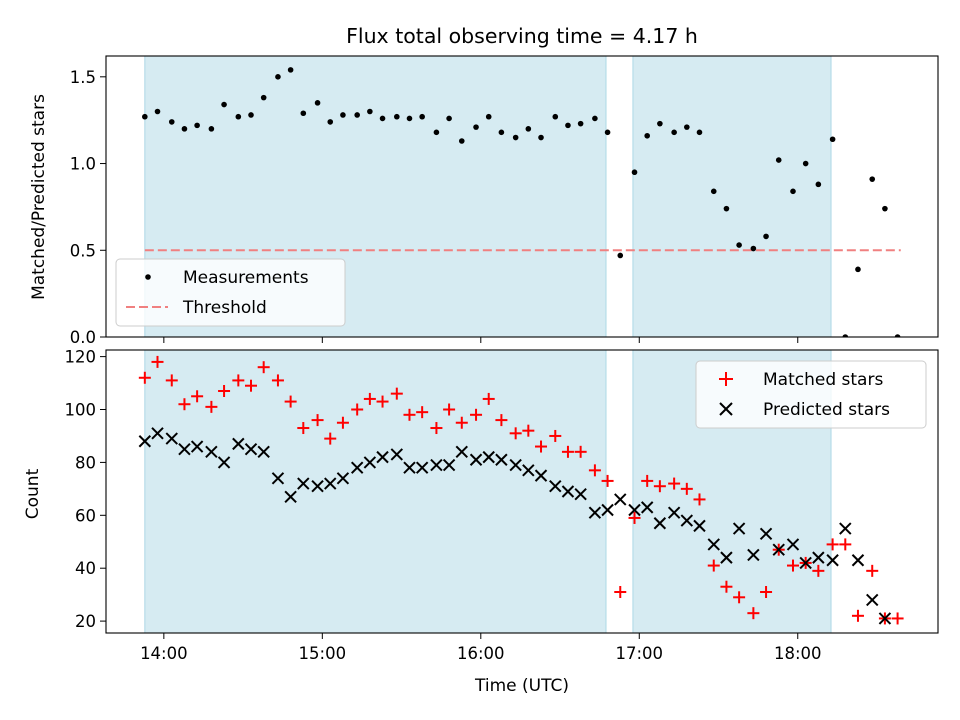  What do you see at coordinates (726, 409) in the screenshot?
I see `legend-predicted-marker` at bounding box center [726, 409].